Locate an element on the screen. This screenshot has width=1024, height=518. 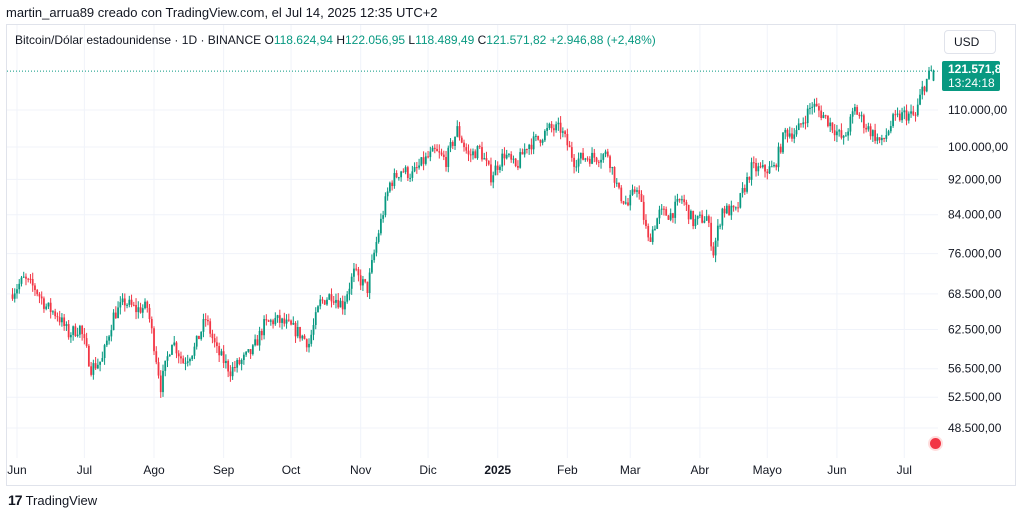
currency-selector-button: USD is located at coordinates (970, 42).